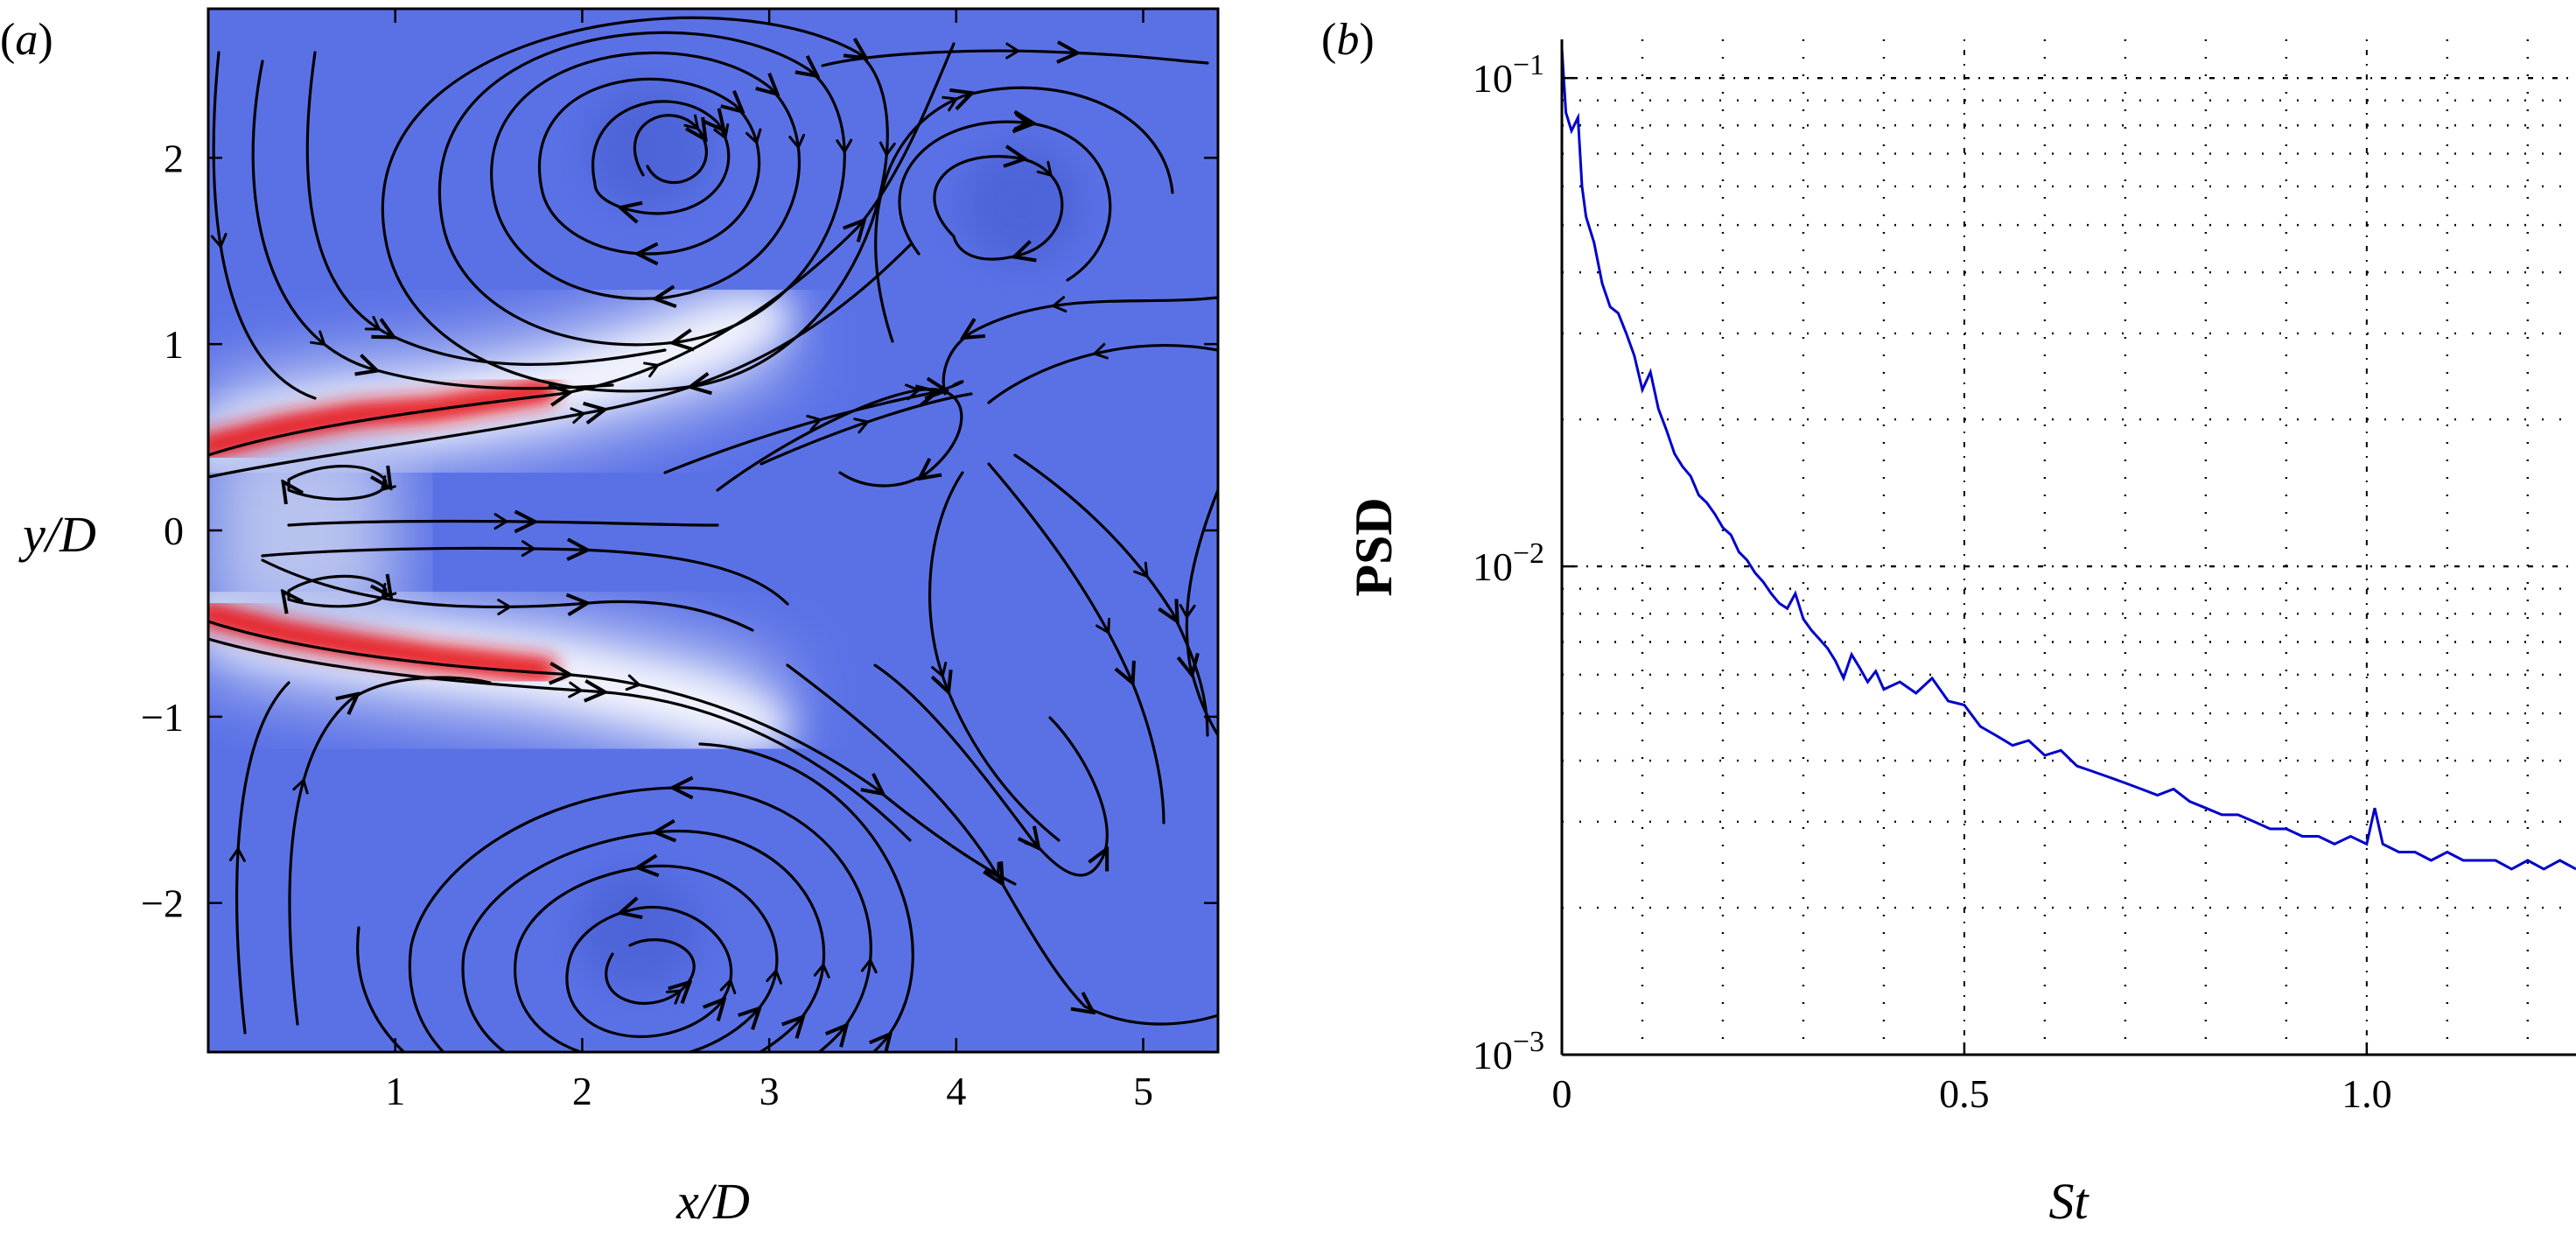  Describe the element at coordinates (1562, 1093) in the screenshot. I see `panel-b-xtick-label-0: 0` at that location.